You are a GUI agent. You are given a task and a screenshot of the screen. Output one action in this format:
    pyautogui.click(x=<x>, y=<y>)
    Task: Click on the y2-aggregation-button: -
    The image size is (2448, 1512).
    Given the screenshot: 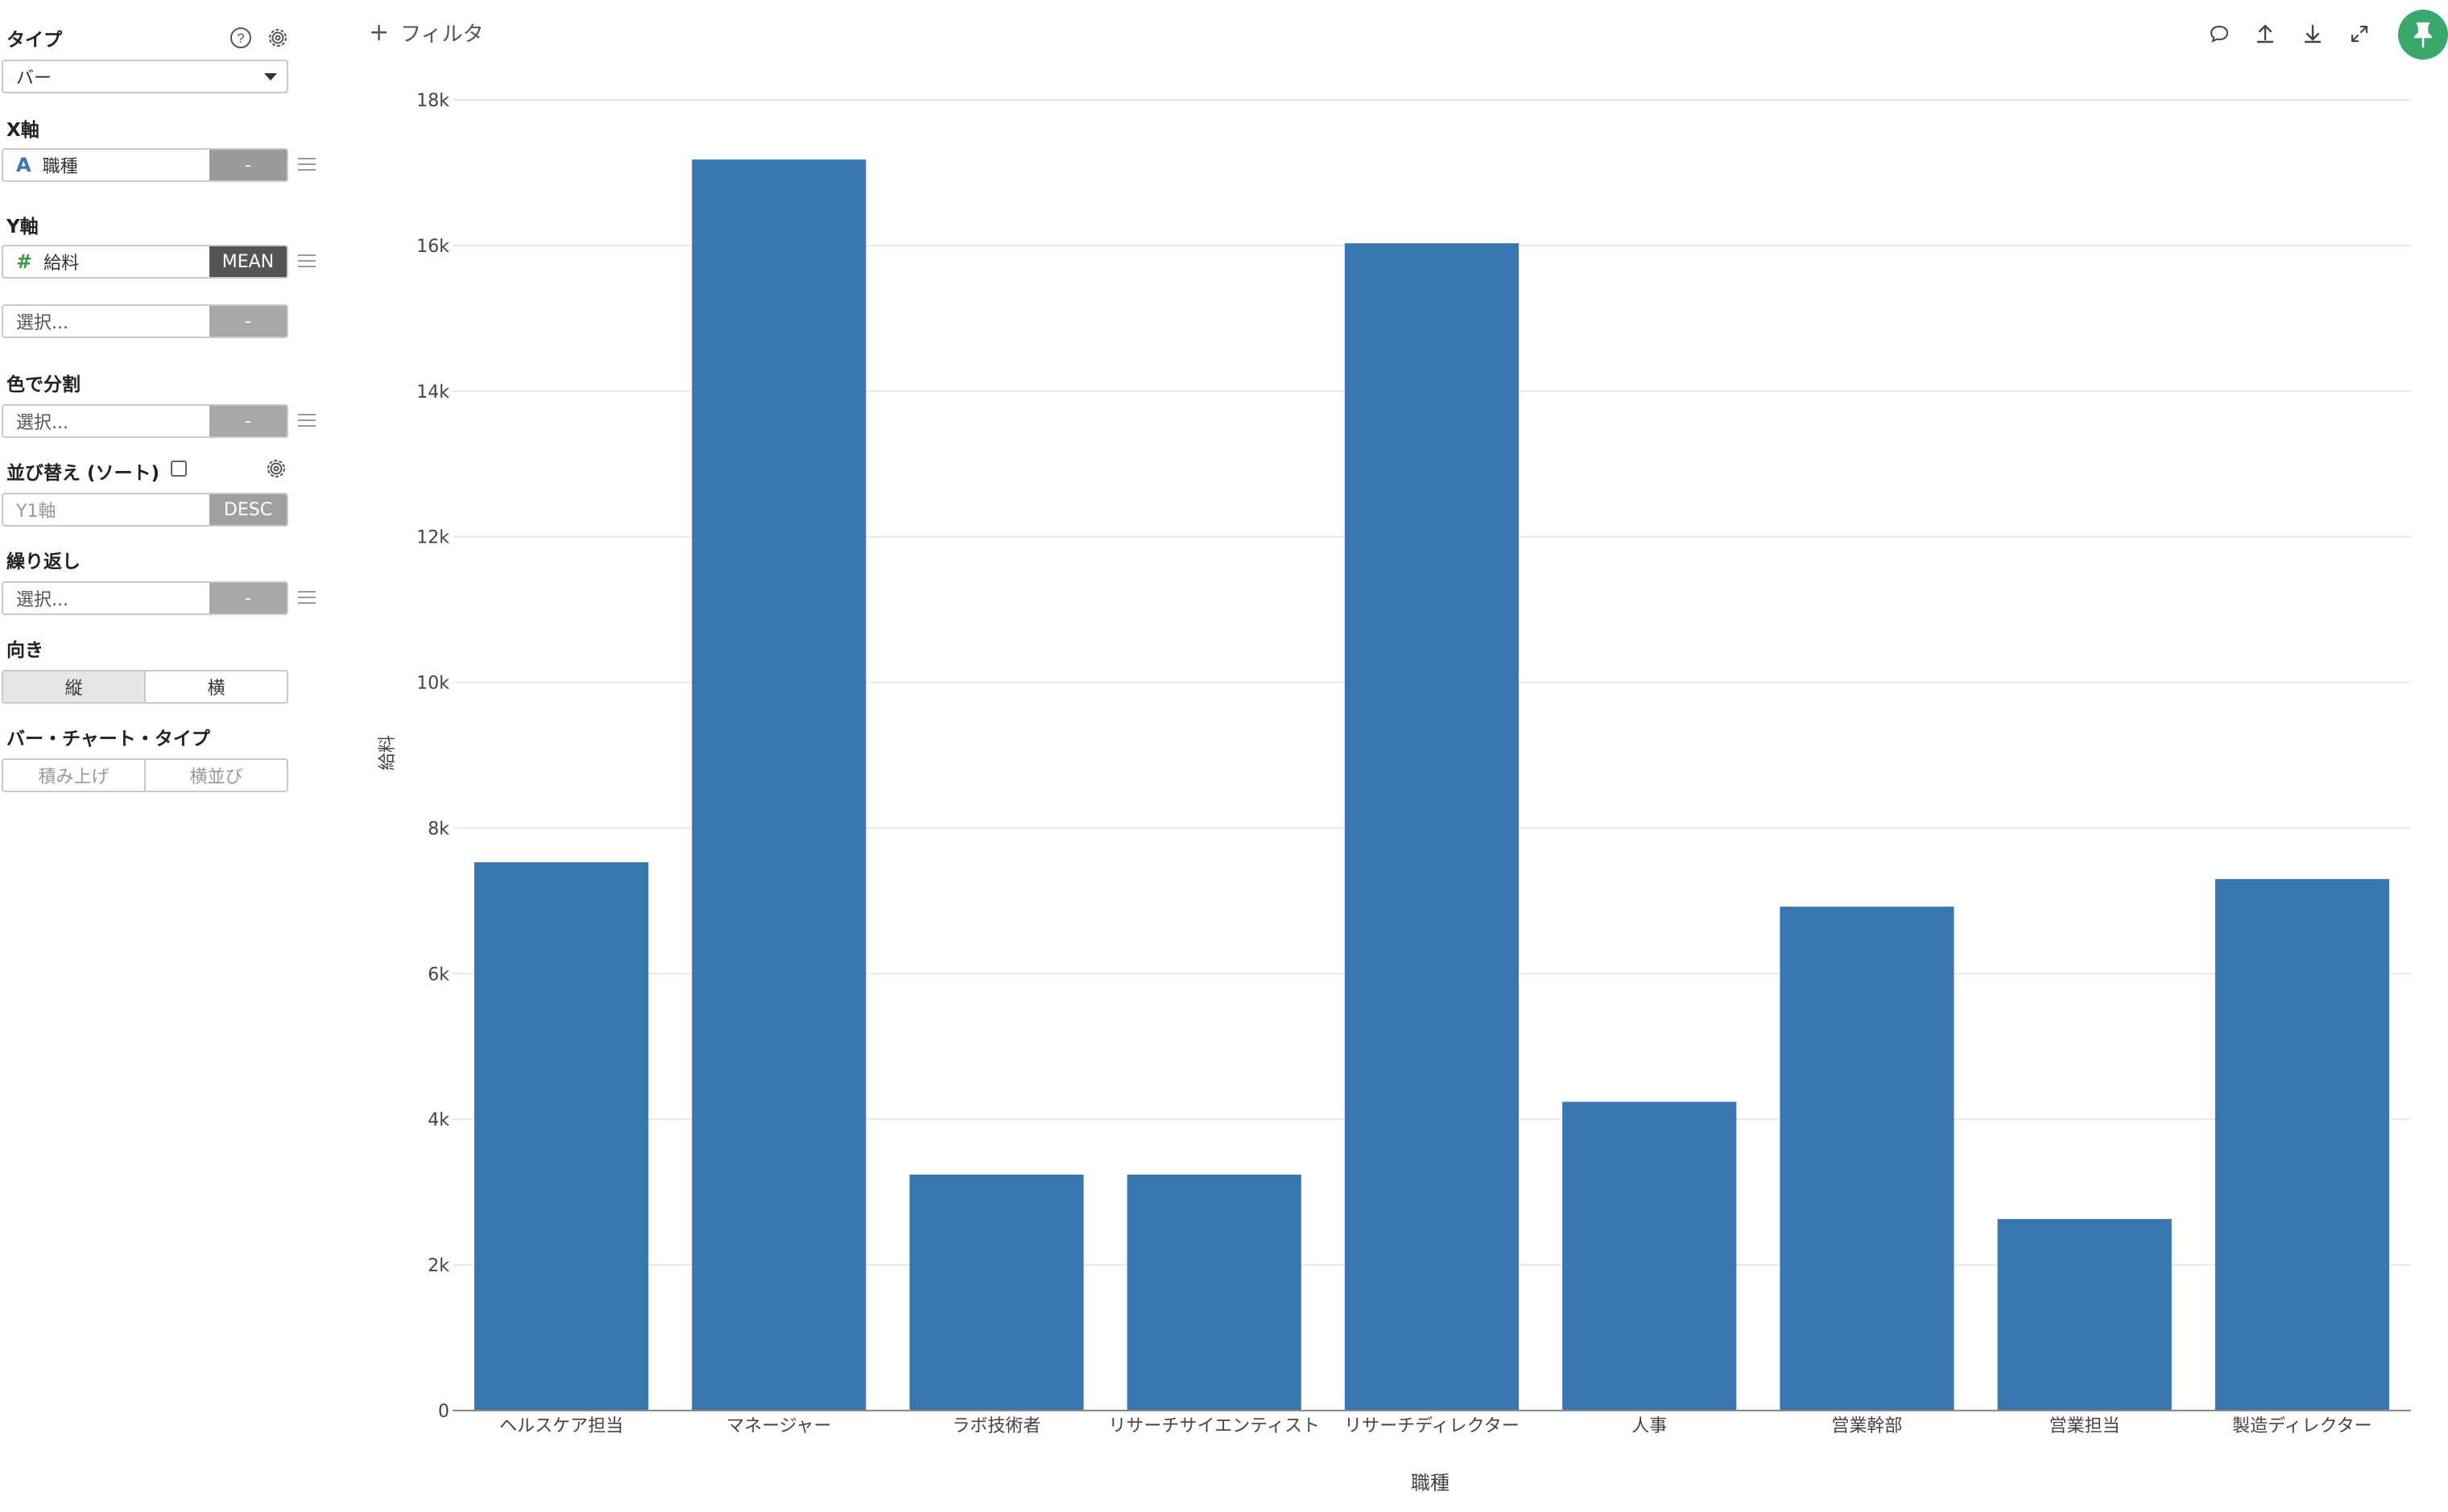 What is the action you would take?
    pyautogui.click(x=248, y=321)
    